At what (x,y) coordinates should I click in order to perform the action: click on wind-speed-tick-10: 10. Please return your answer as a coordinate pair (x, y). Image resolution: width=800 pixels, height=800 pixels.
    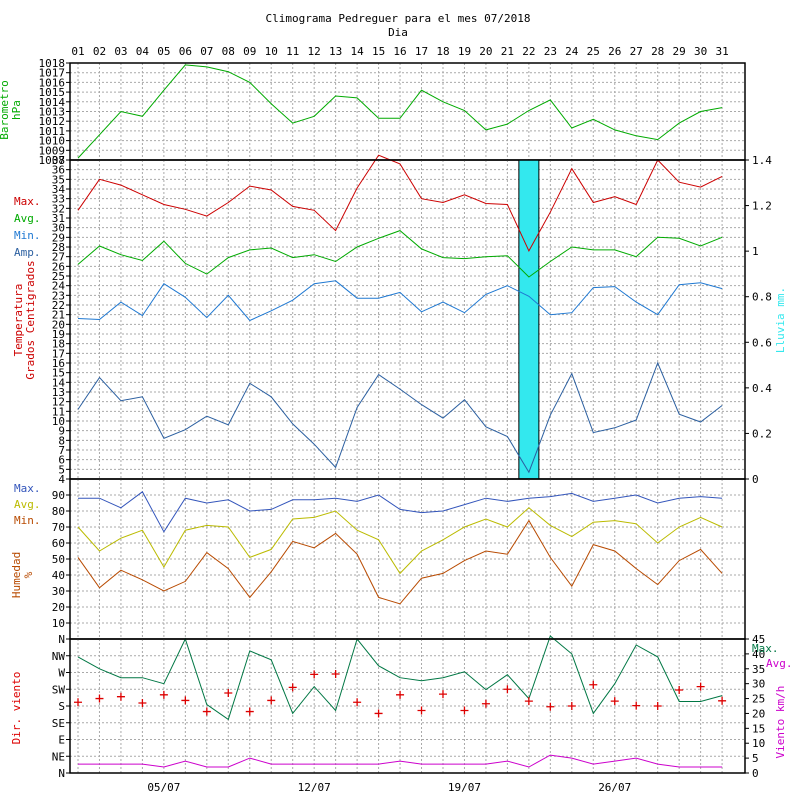
    Looking at the image, I should click on (758, 743).